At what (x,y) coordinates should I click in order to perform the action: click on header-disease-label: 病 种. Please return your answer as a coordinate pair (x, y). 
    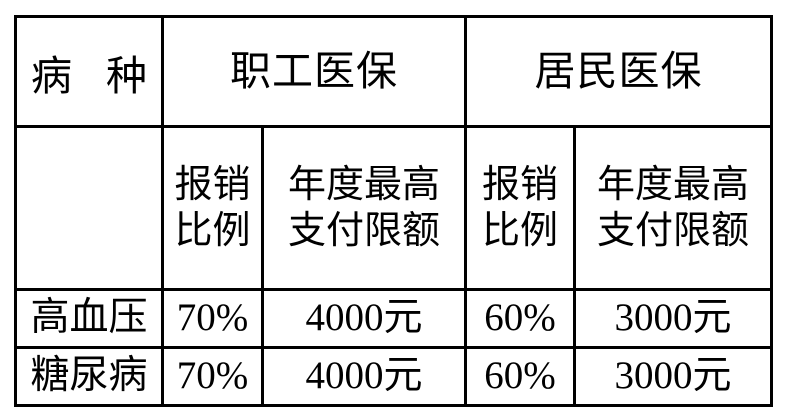
    Looking at the image, I should click on (89, 71).